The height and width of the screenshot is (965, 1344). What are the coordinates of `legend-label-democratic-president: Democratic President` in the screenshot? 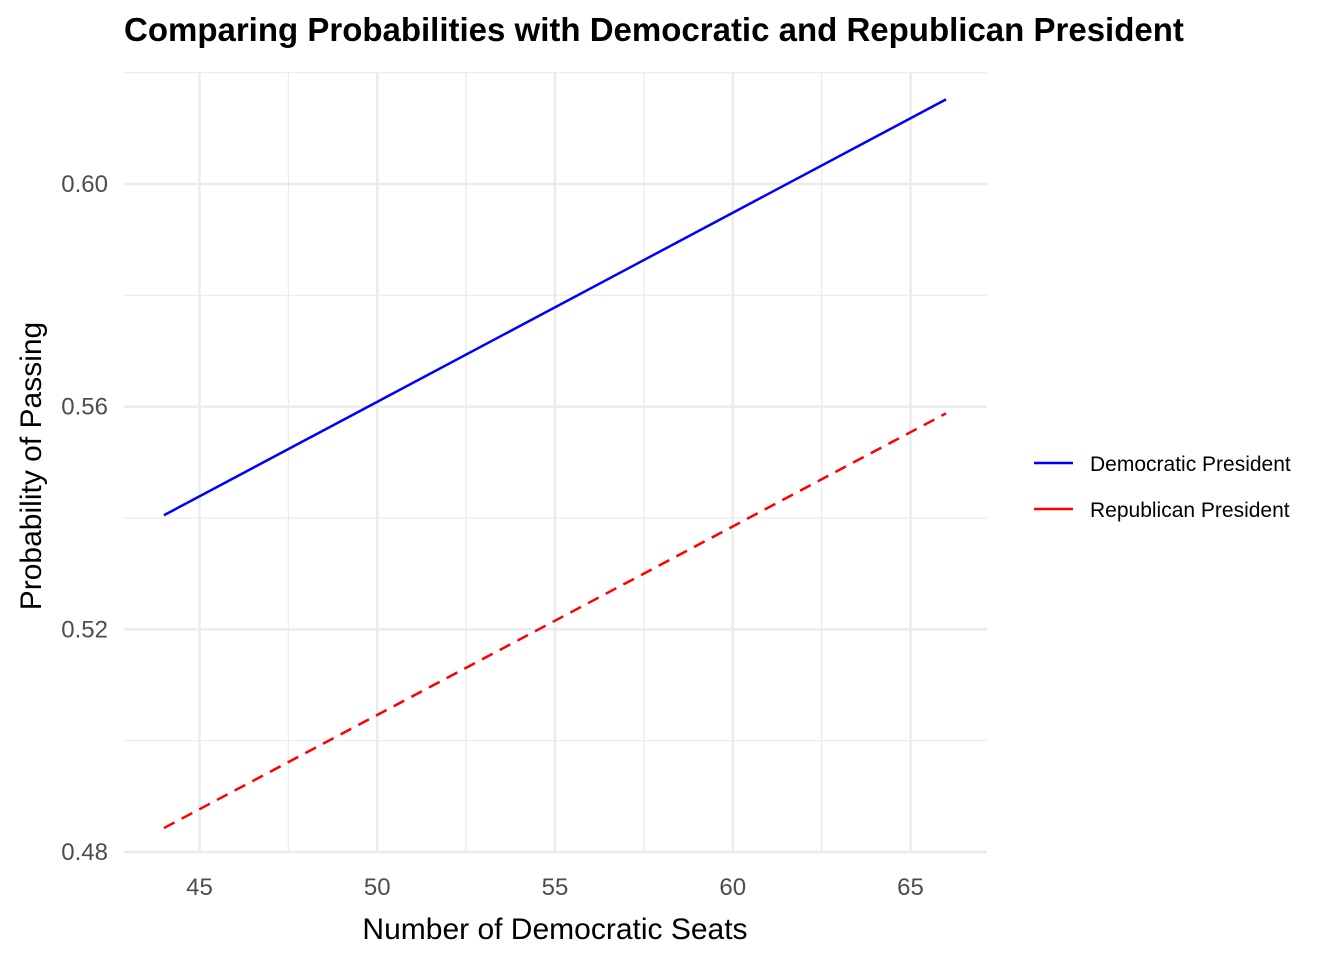 It's located at (1190, 464).